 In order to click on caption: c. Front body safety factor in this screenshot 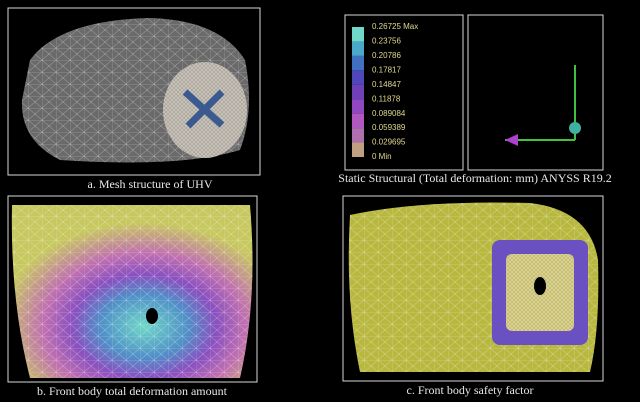, I will do `click(470, 390)`.